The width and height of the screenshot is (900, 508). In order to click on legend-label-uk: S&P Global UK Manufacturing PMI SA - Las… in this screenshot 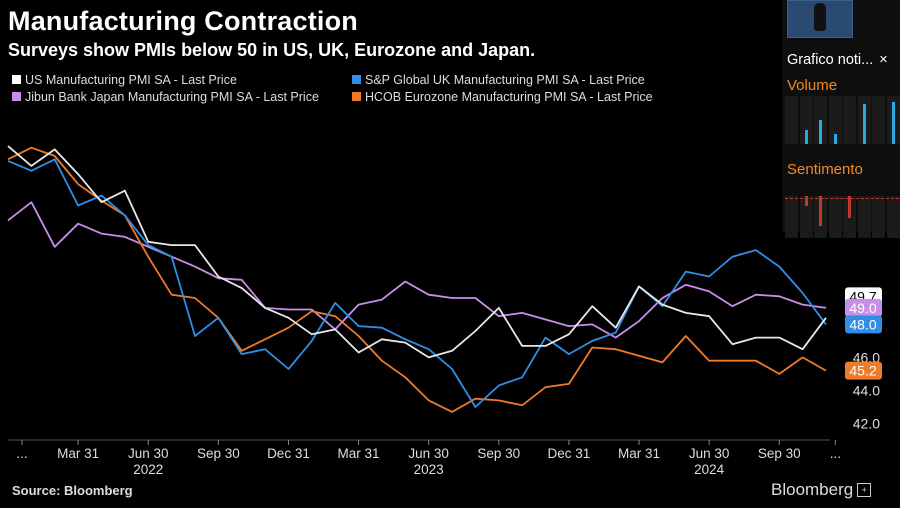, I will do `click(505, 80)`.